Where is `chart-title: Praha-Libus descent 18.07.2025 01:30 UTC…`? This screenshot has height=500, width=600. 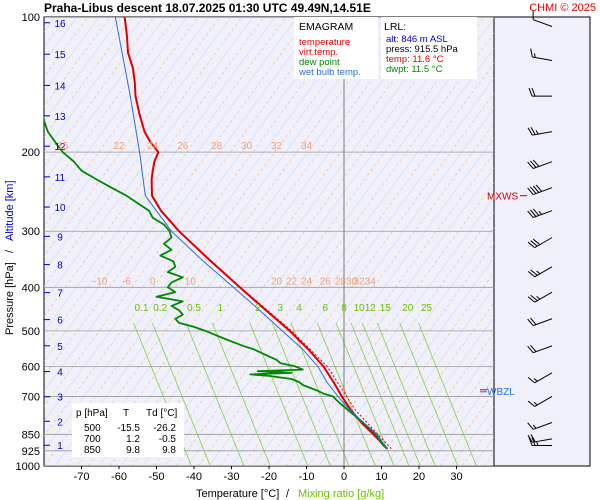
chart-title: Praha-Libus descent 18.07.2025 01:30 UTC… is located at coordinates (207, 8).